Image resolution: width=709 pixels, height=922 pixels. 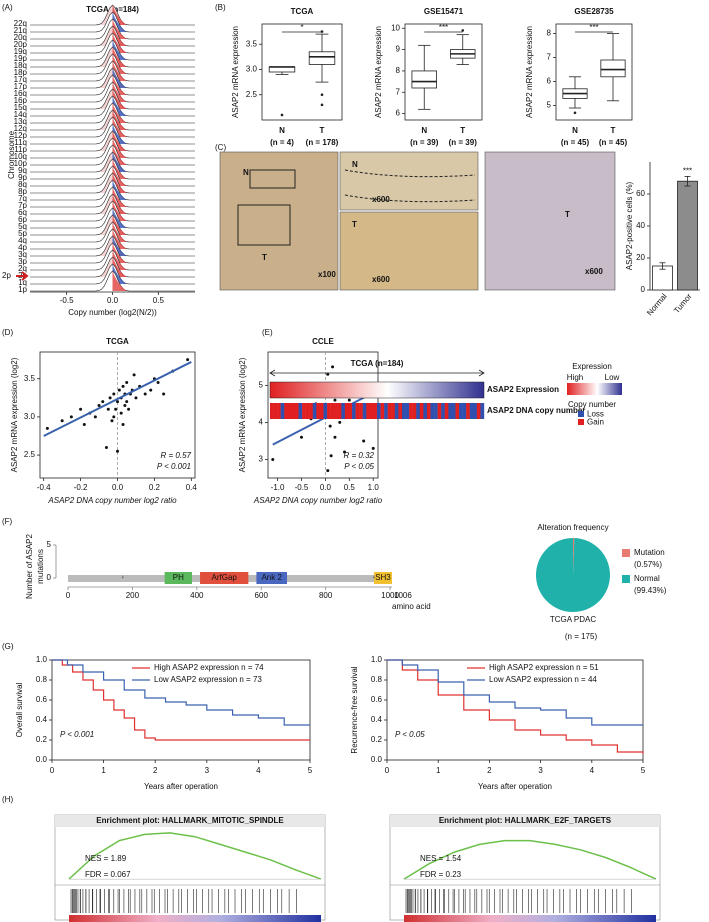 What do you see at coordinates (20, 114) in the screenshot?
I see `y-tick-label: 14q` at bounding box center [20, 114].